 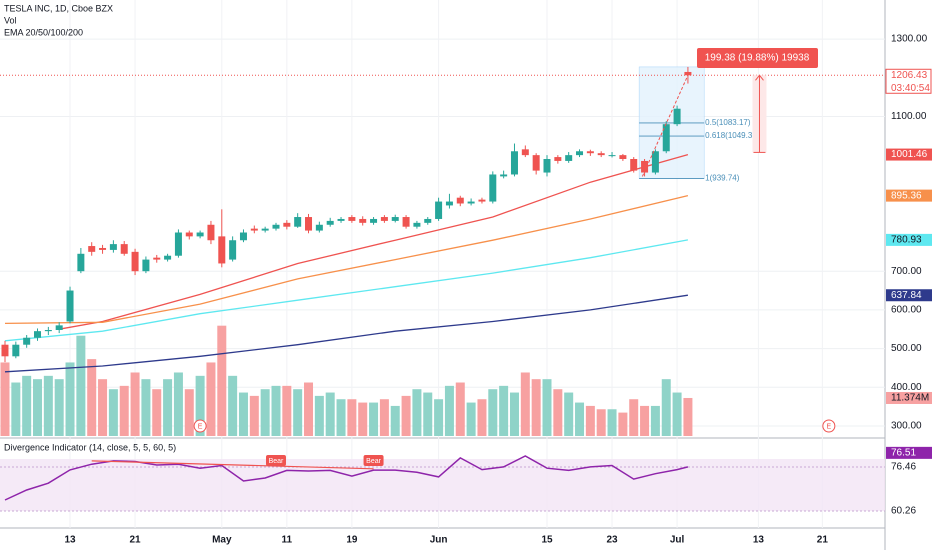 I want to click on ema-value-label: 1001.46, so click(x=909, y=154).